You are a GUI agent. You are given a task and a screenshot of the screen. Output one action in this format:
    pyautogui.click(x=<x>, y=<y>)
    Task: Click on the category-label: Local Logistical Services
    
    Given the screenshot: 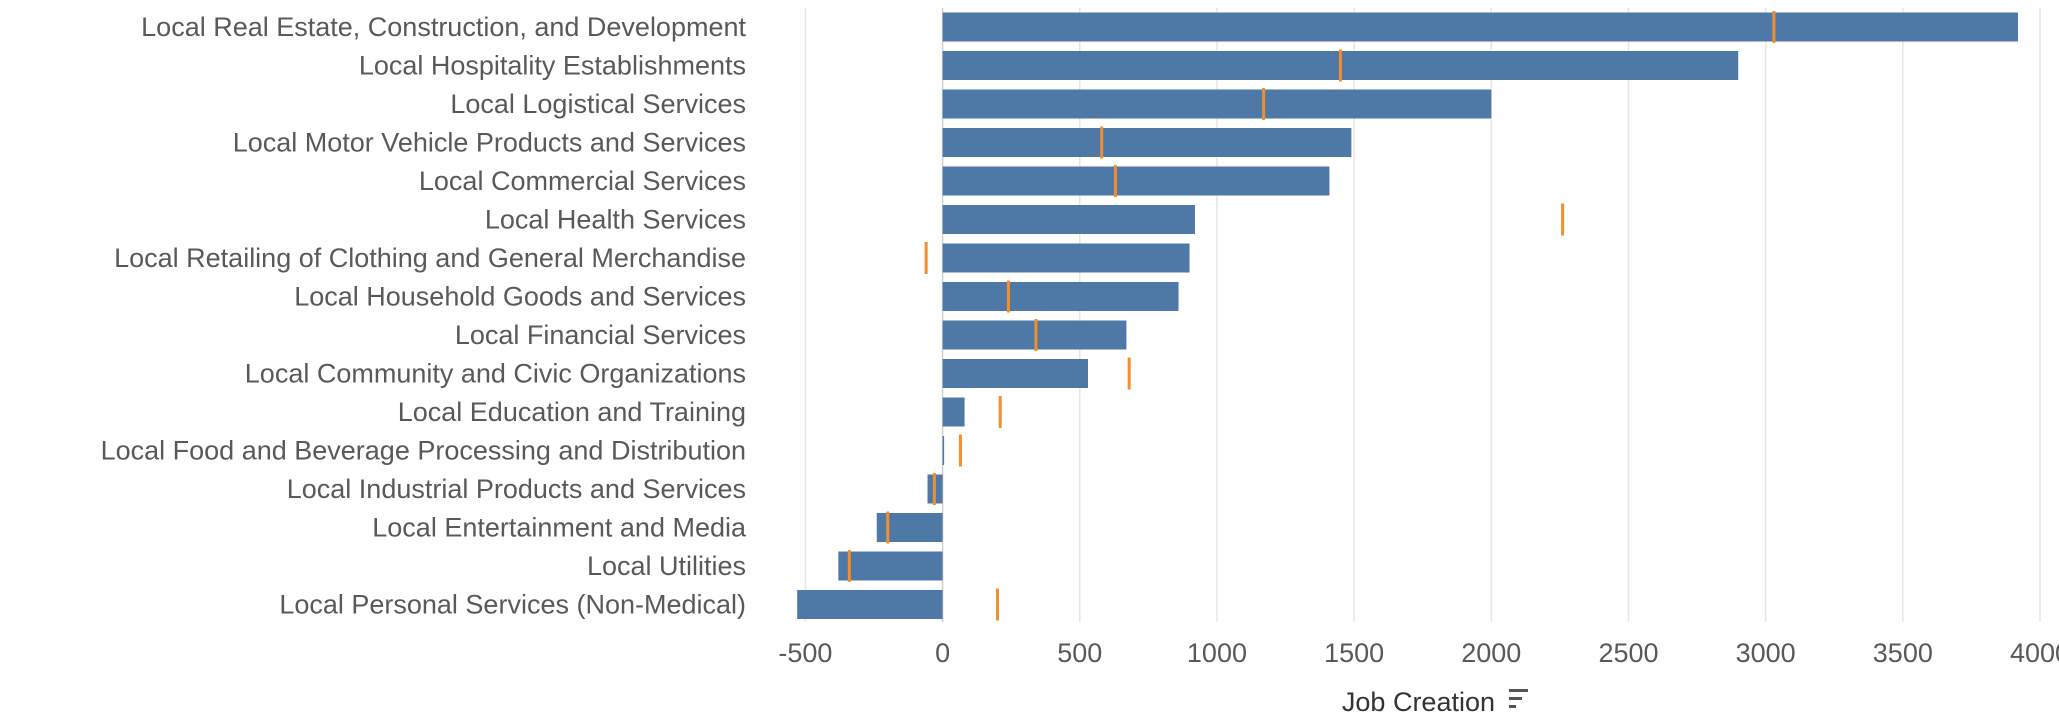 What is the action you would take?
    pyautogui.click(x=598, y=104)
    